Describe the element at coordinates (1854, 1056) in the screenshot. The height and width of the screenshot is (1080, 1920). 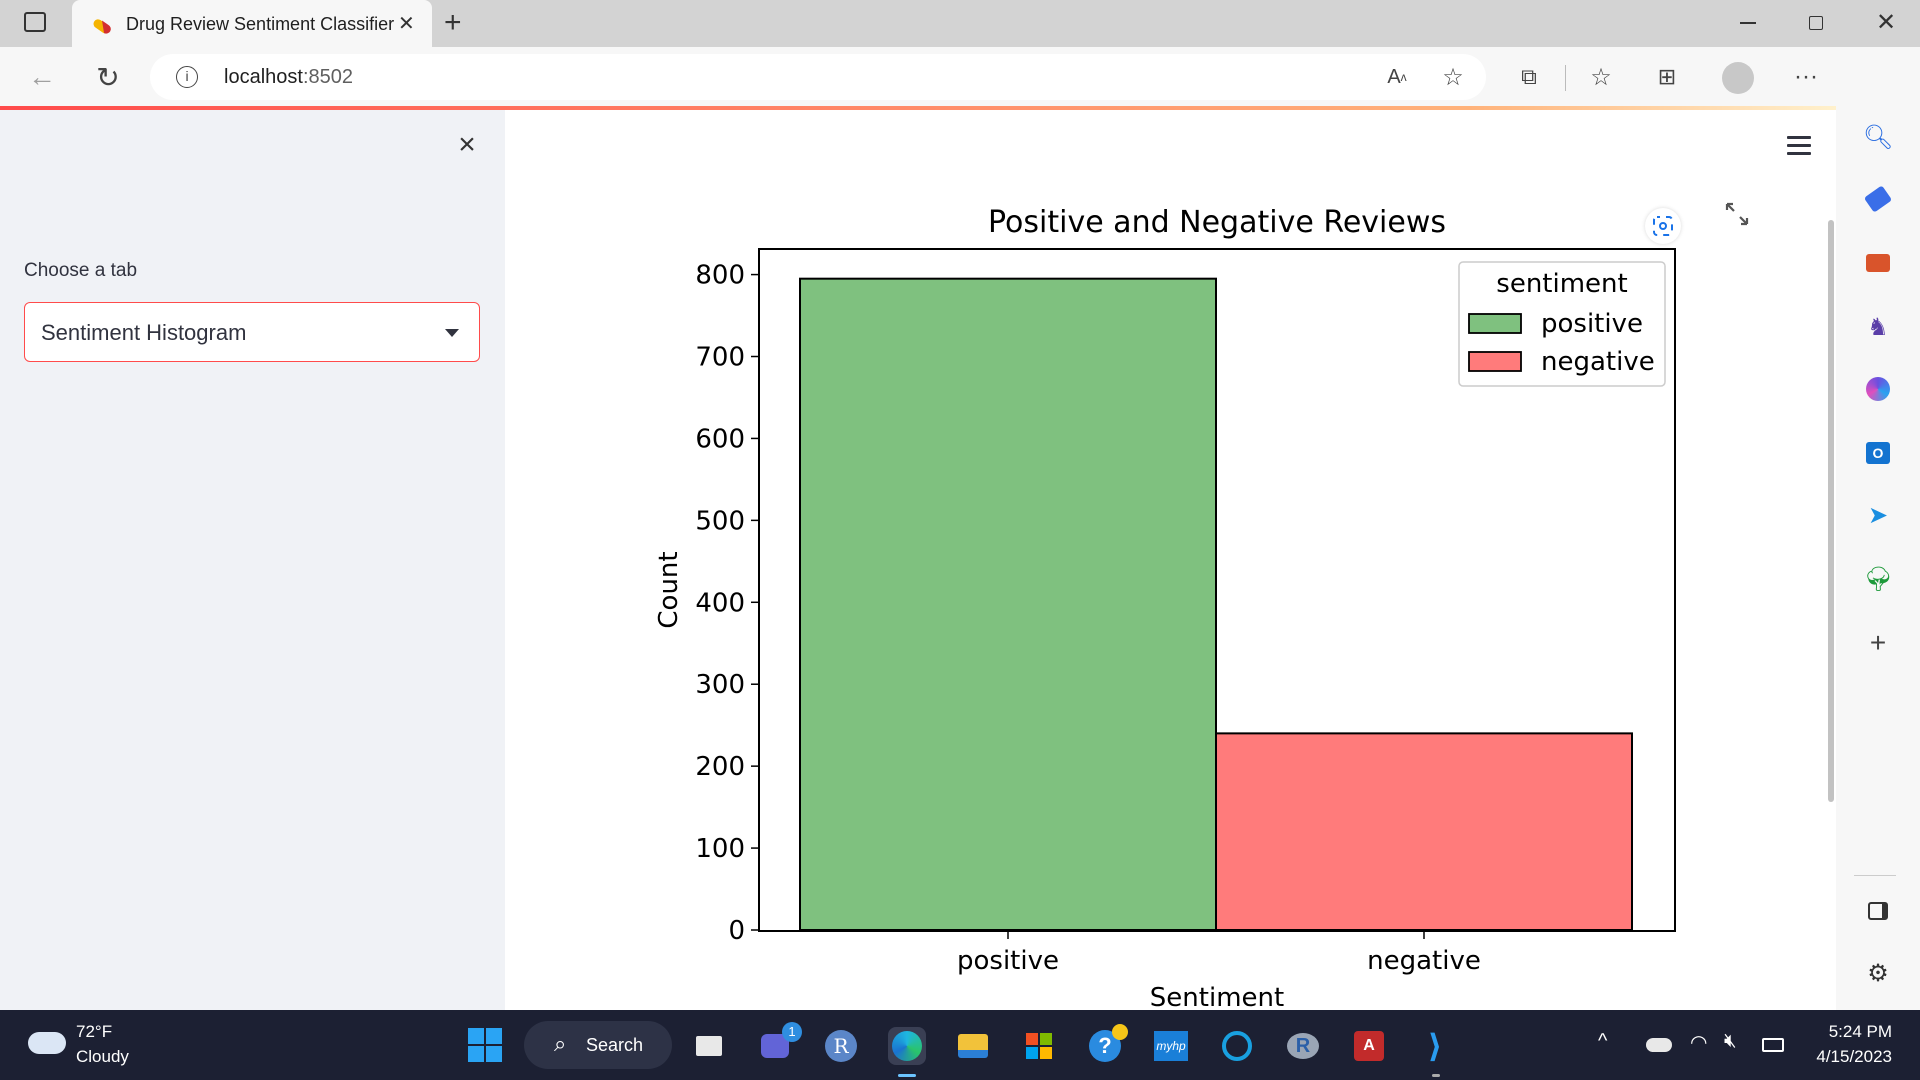
I see `clock-date: 4/15/2023` at that location.